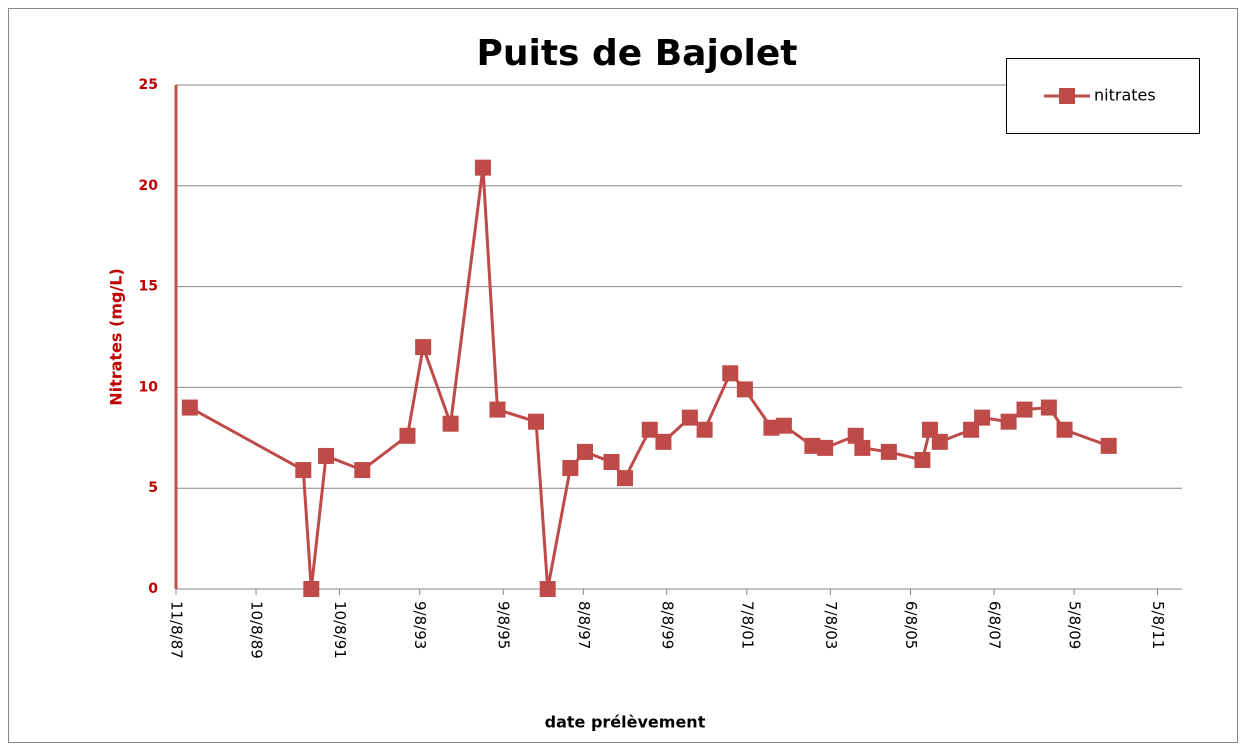 This screenshot has width=1246, height=755. Describe the element at coordinates (148, 287) in the screenshot. I see `y-tick-label: 15` at that location.